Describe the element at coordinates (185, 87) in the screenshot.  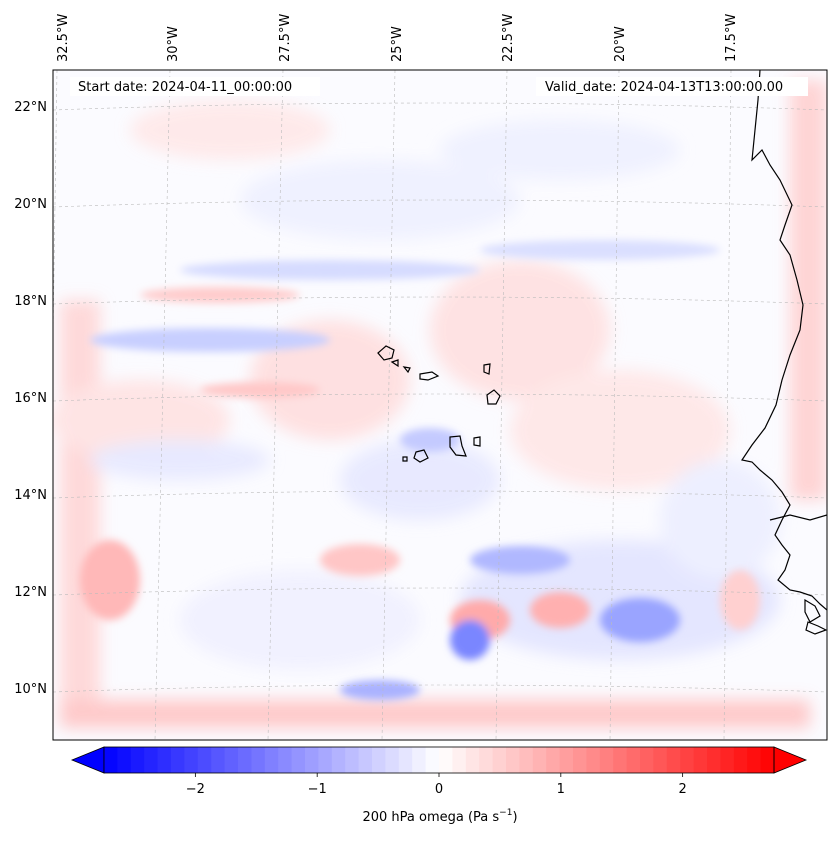
I see `start-date-label: Start date: 2024-04-11_00:00:00` at that location.